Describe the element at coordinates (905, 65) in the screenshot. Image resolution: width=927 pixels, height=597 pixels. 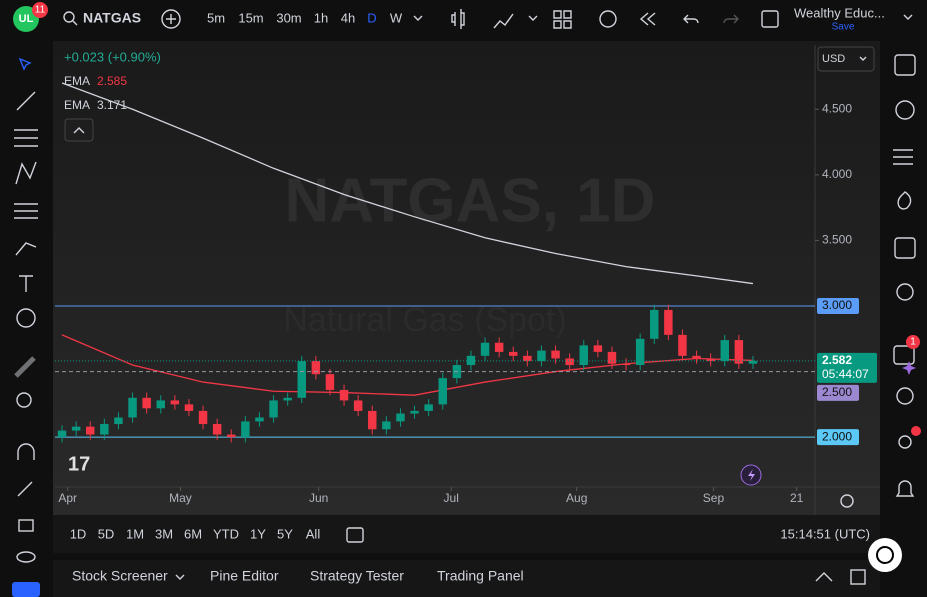
I see `watchlist-icon` at that location.